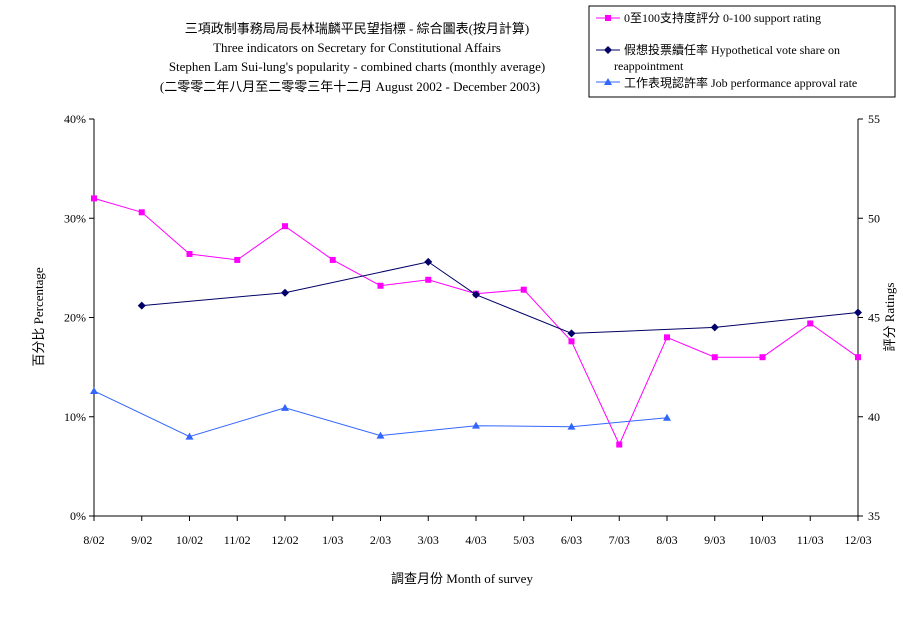 Image resolution: width=911 pixels, height=623 pixels. Describe the element at coordinates (75, 119) in the screenshot. I see `left-tick-label: 40%` at that location.